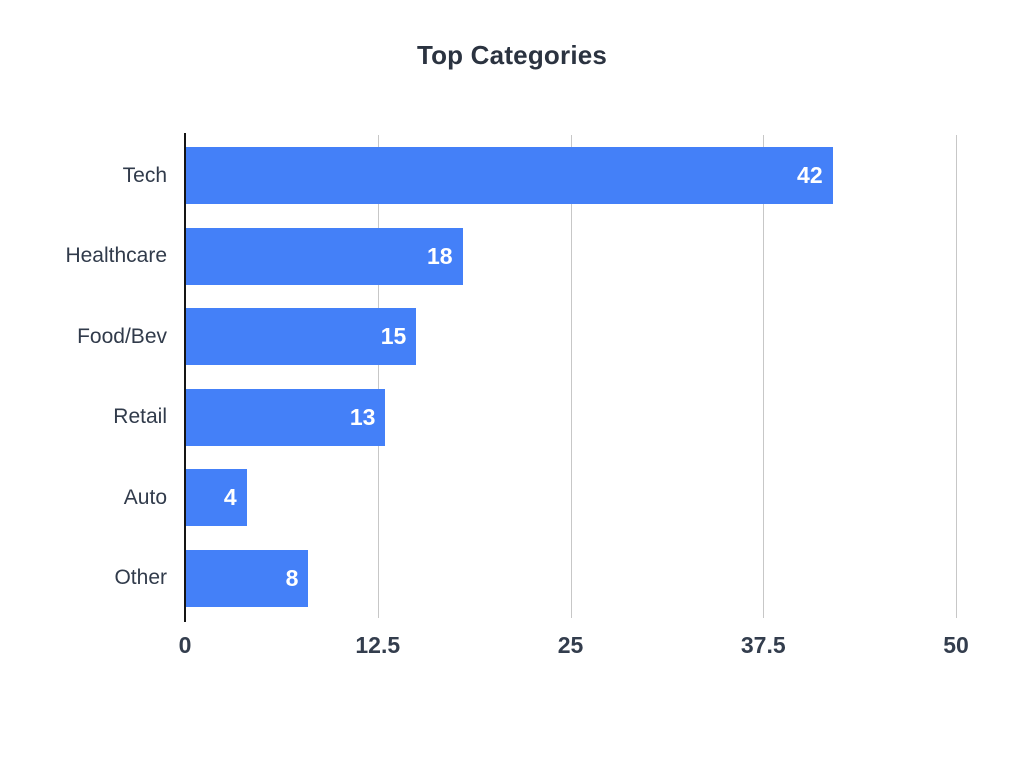 The height and width of the screenshot is (768, 1024). Describe the element at coordinates (362, 416) in the screenshot. I see `bar-value-label: 13` at that location.